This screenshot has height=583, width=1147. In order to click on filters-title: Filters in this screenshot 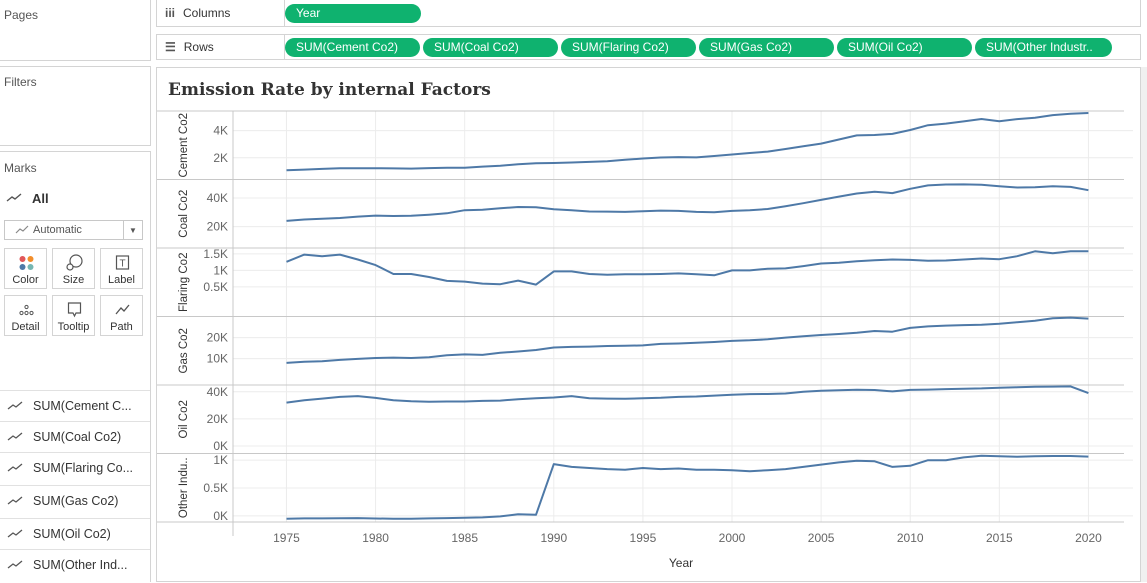, I will do `click(20, 82)`.